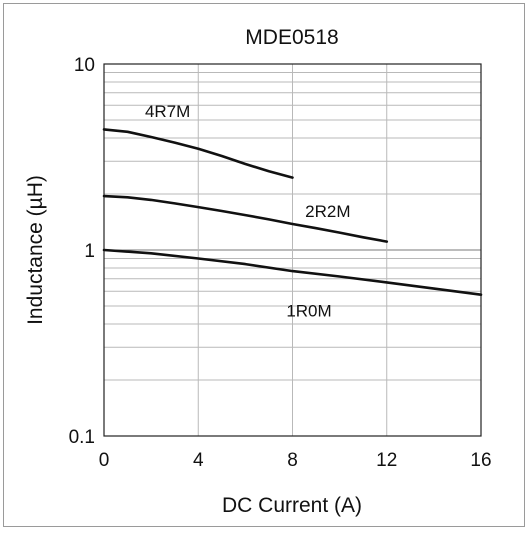 The width and height of the screenshot is (530, 533). Describe the element at coordinates (104, 460) in the screenshot. I see `x-tick-label: 0` at that location.